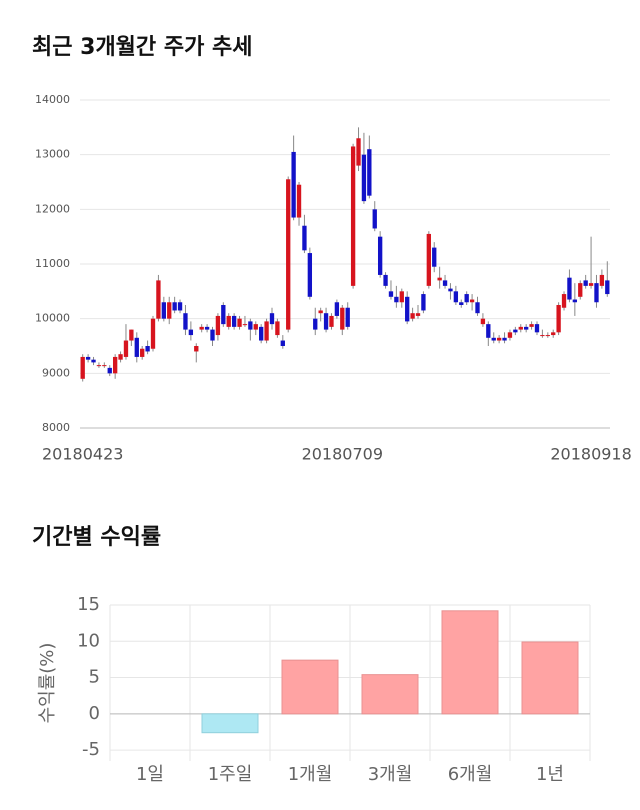 Image resolution: width=640 pixels, height=810 pixels. What do you see at coordinates (88, 640) in the screenshot?
I see `y-tick-label: 10` at bounding box center [88, 640].